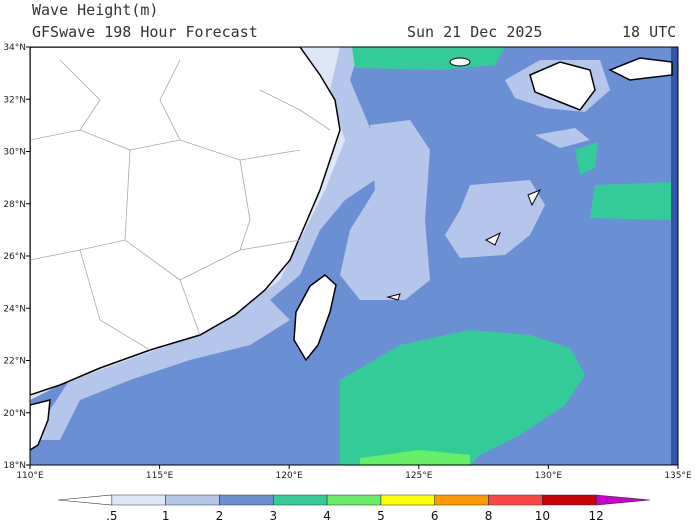 This screenshot has height=525, width=700. Describe the element at coordinates (14, 466) in the screenshot. I see `lat-label: 18°N` at that location.